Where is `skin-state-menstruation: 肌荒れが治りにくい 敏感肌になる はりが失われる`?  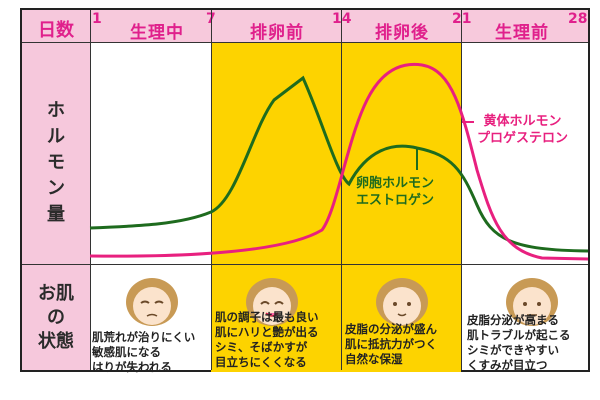 skin-state-menstruation: 肌荒れが治りにくい 敏感肌になる はりが失われる is located at coordinates (144, 352).